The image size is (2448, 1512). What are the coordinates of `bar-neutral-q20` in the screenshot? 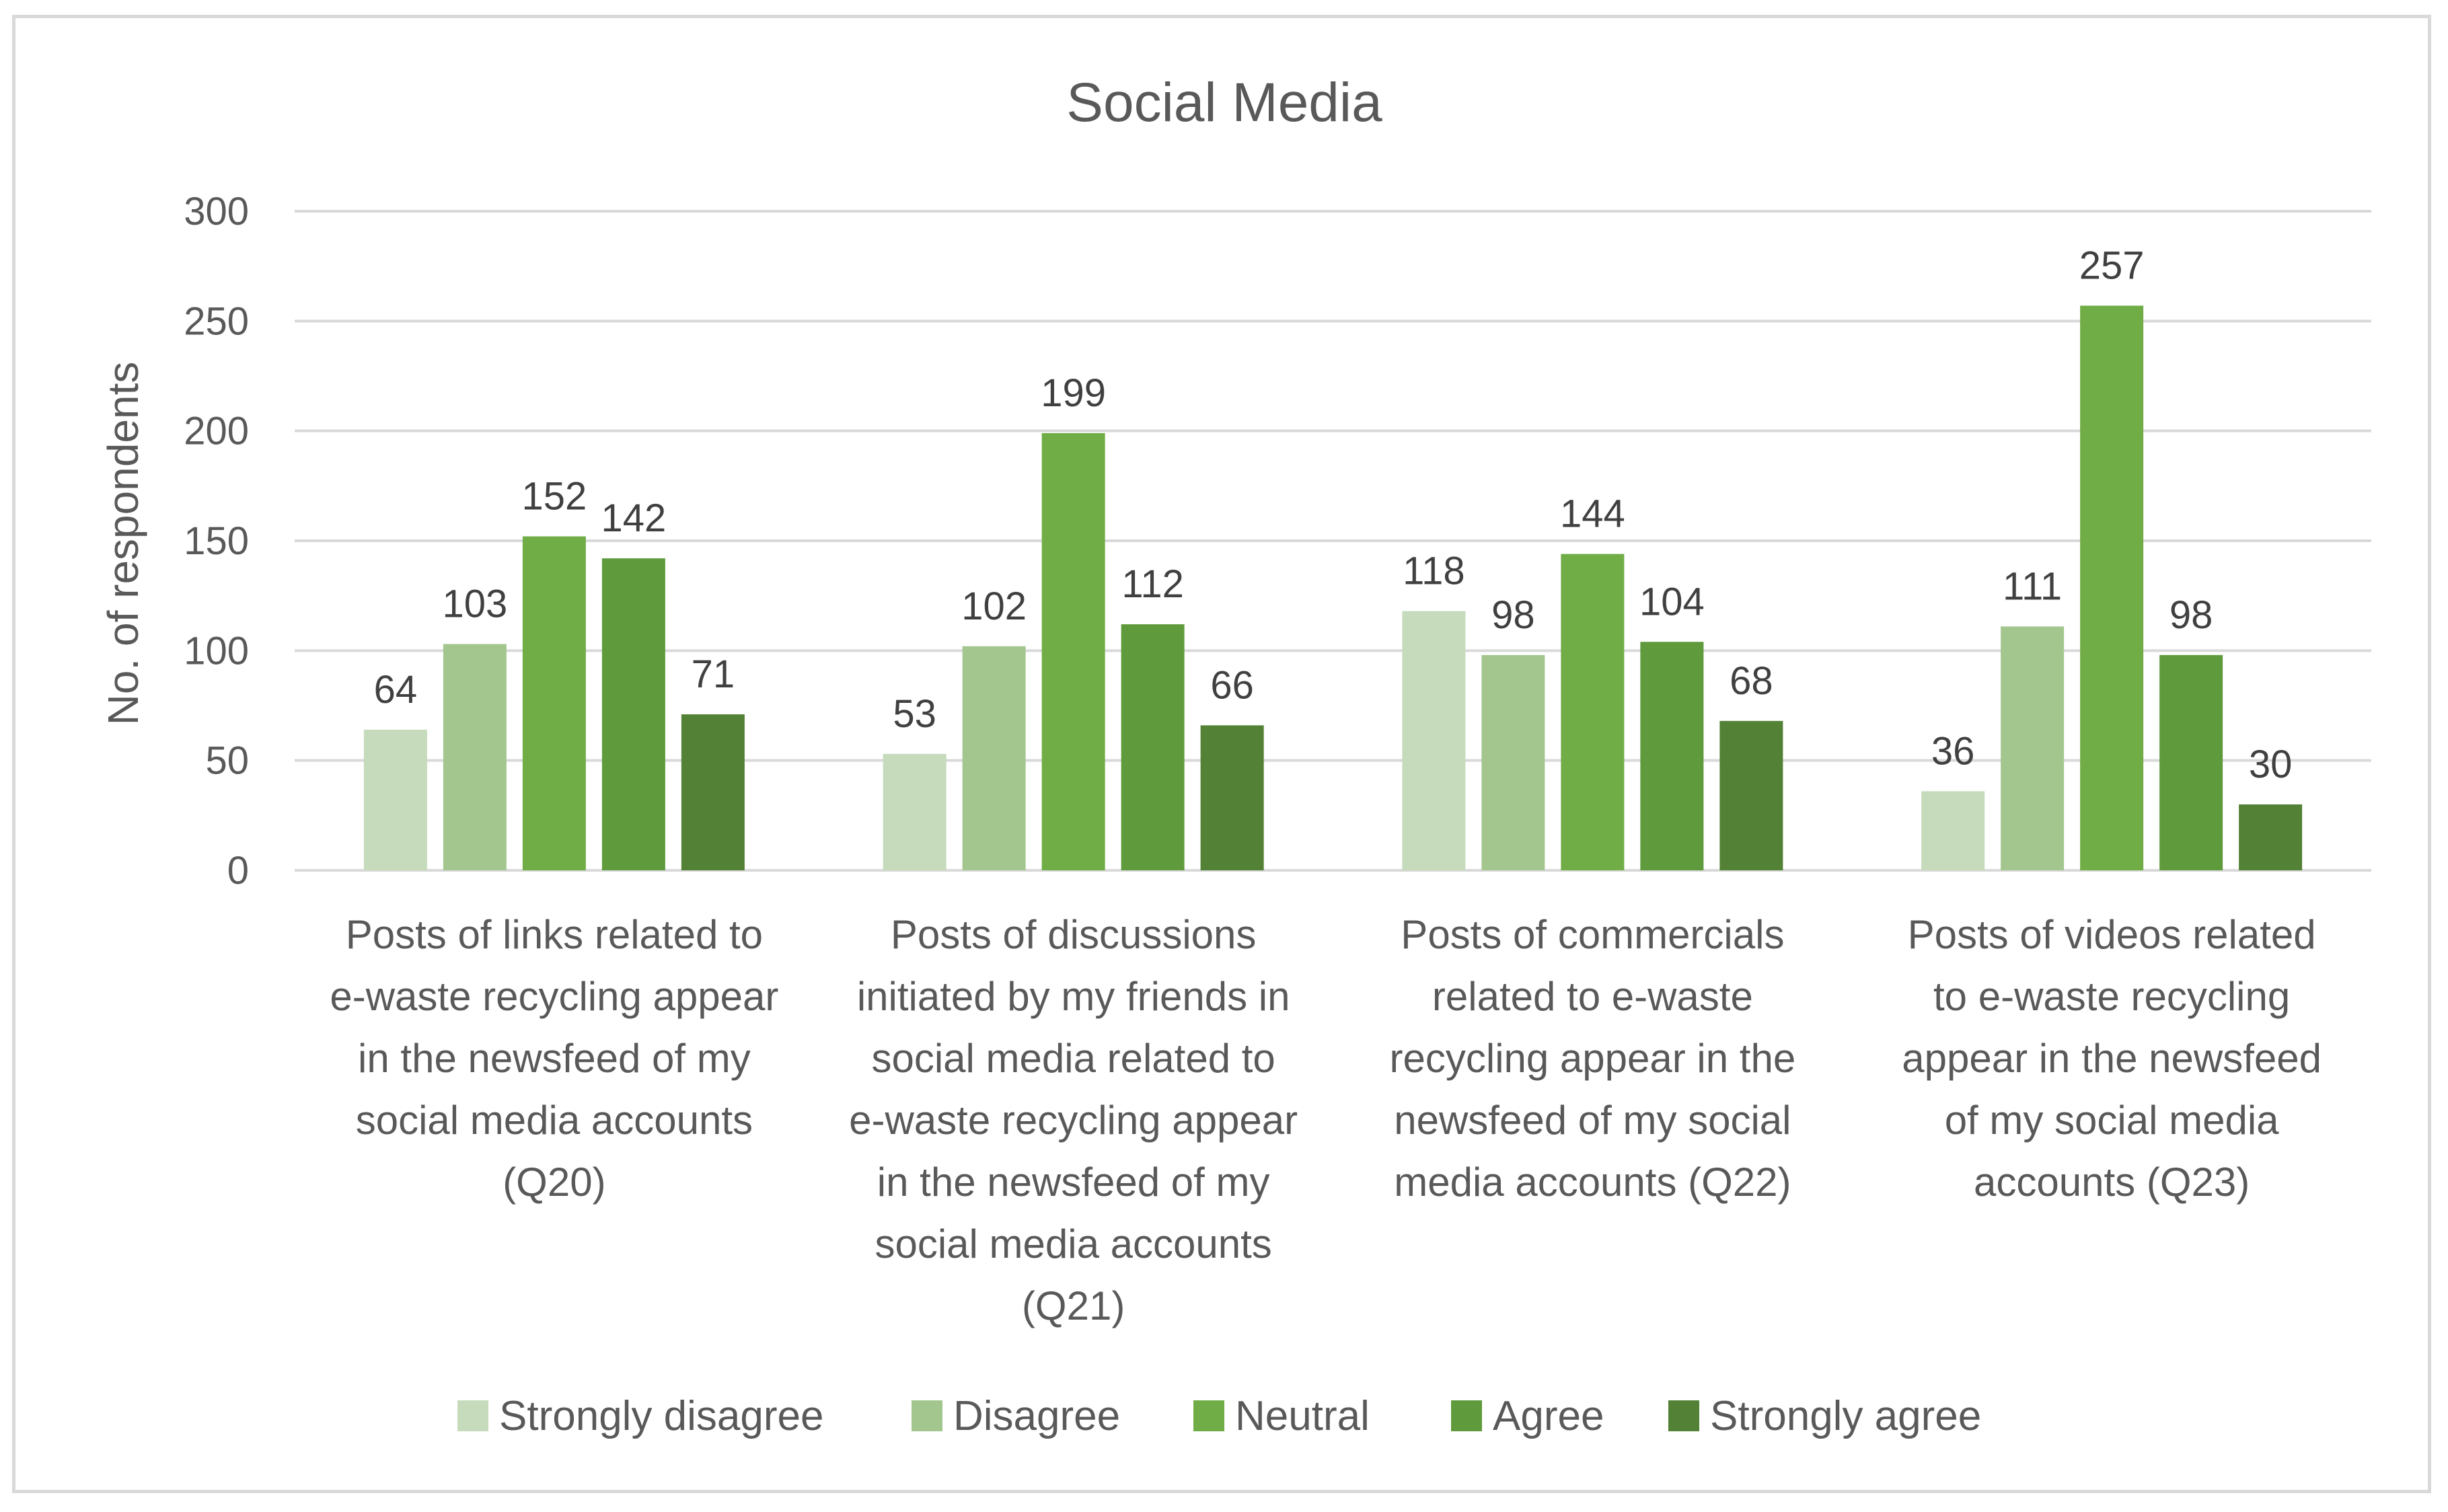 It's located at (554, 703).